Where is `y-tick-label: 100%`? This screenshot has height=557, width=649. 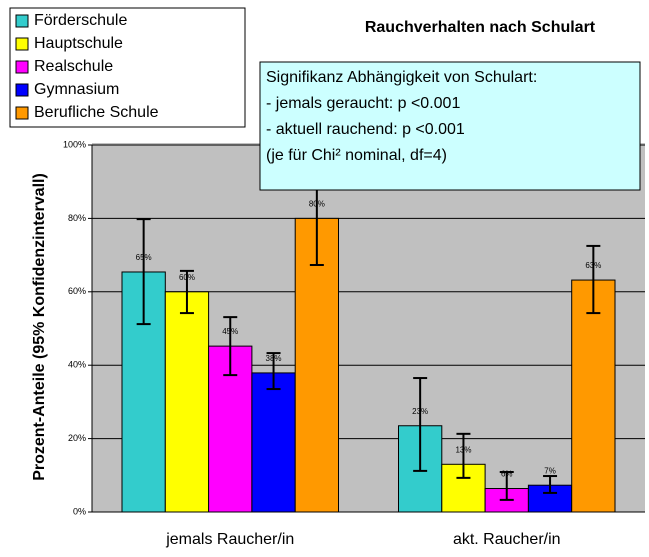 y-tick-label: 100% is located at coordinates (74, 144).